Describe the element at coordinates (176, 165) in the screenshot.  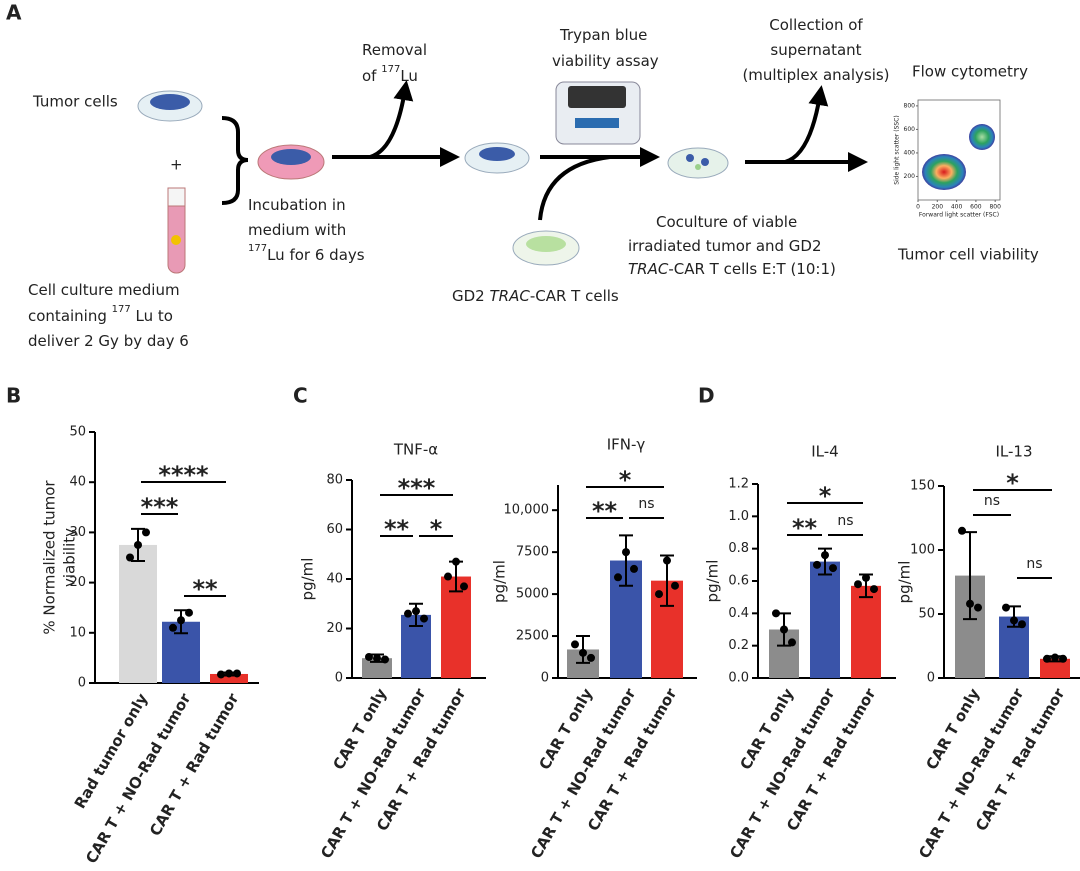
I see `plus: +` at that location.